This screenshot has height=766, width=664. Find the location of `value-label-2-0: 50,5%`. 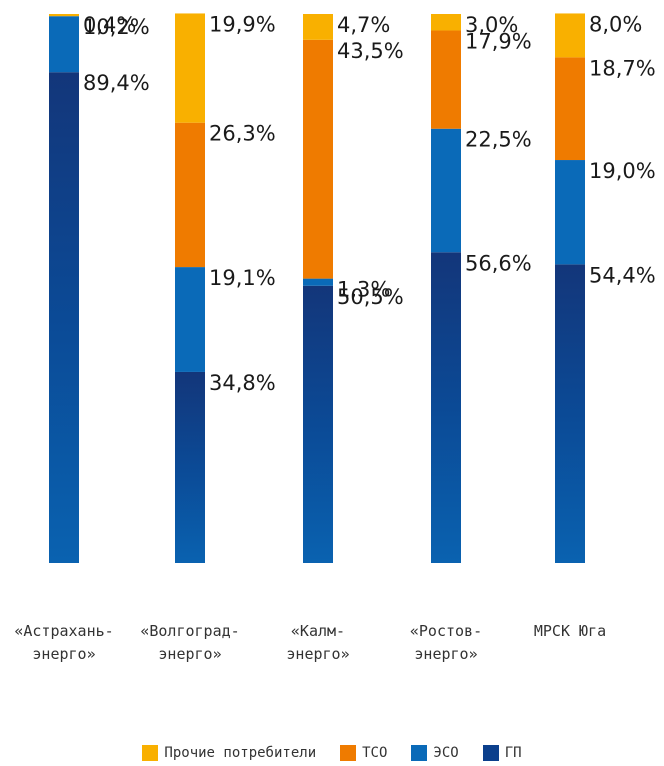

value-label-2-0: 50,5% is located at coordinates (370, 297).